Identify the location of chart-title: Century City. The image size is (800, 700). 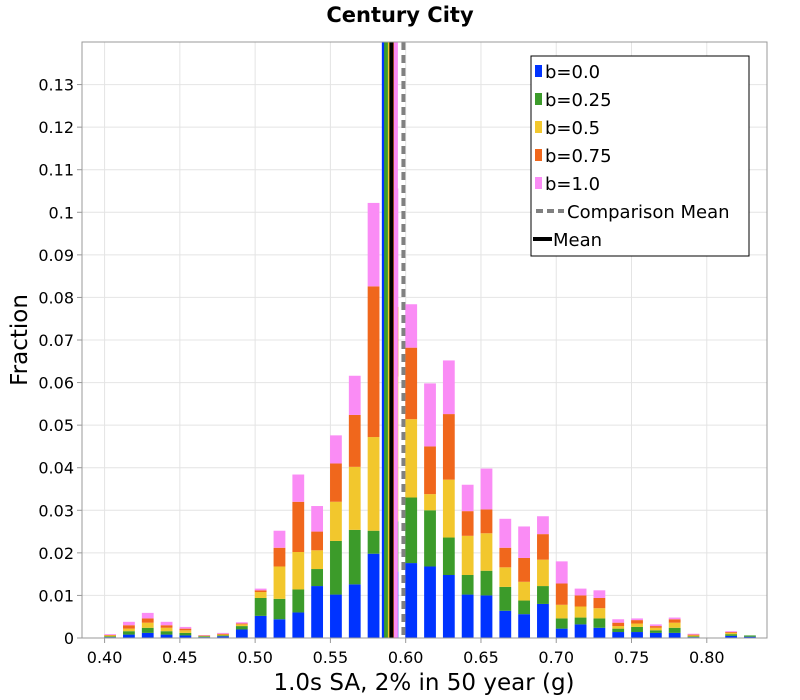
(400, 15).